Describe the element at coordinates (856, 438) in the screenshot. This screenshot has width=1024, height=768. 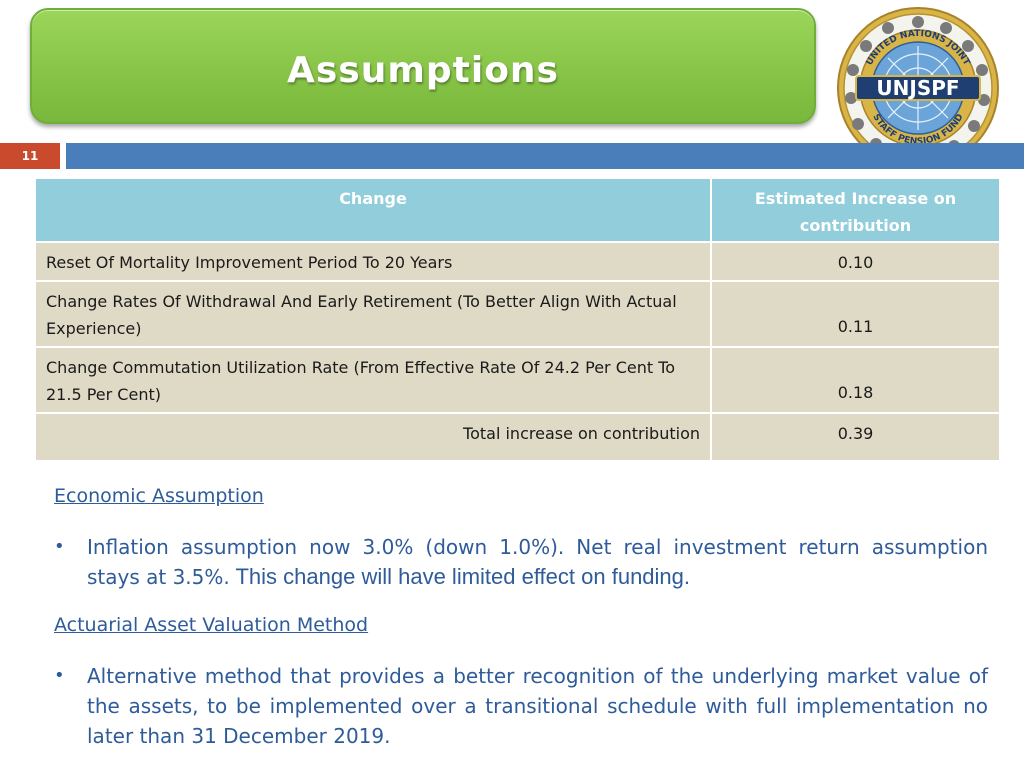
I see `total-value: 0.39` at that location.